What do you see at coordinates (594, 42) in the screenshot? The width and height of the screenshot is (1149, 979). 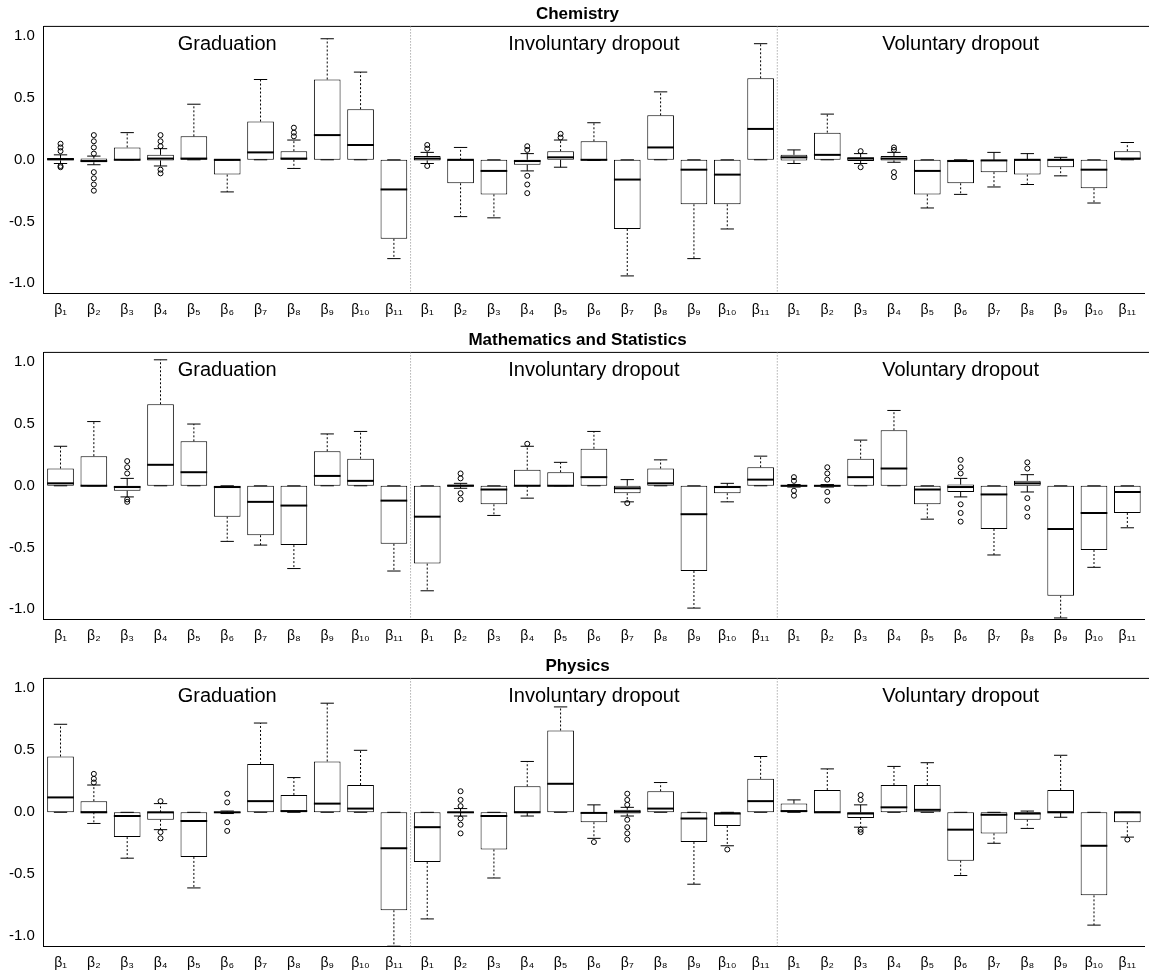 I see `annotation: Involuntary dropout` at bounding box center [594, 42].